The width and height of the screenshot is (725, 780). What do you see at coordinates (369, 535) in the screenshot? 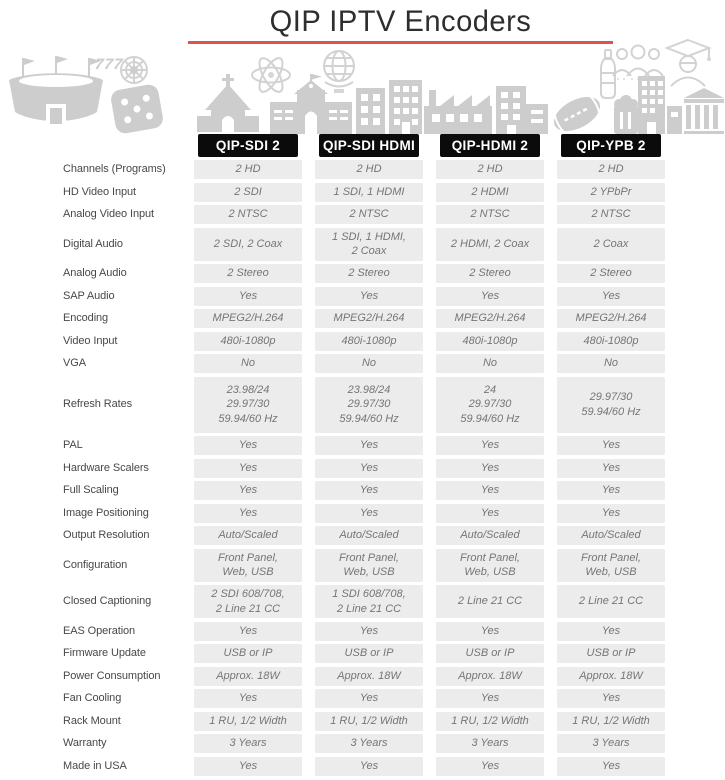
I see `spec-cell-output-resolution-qip-sdi-hdmi: Auto/Scaled` at bounding box center [369, 535].